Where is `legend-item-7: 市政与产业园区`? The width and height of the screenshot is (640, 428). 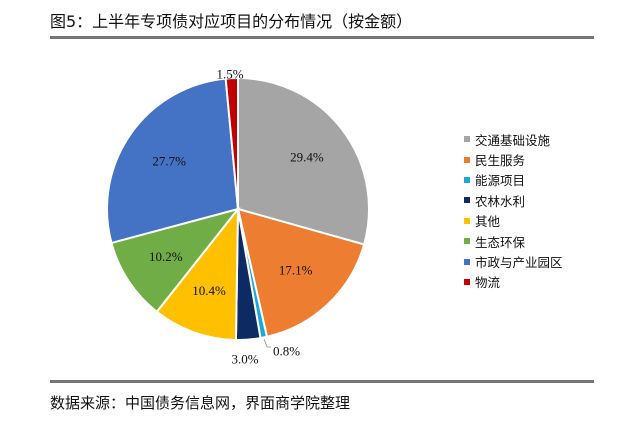
legend-item-7: 市政与产业园区 is located at coordinates (513, 261).